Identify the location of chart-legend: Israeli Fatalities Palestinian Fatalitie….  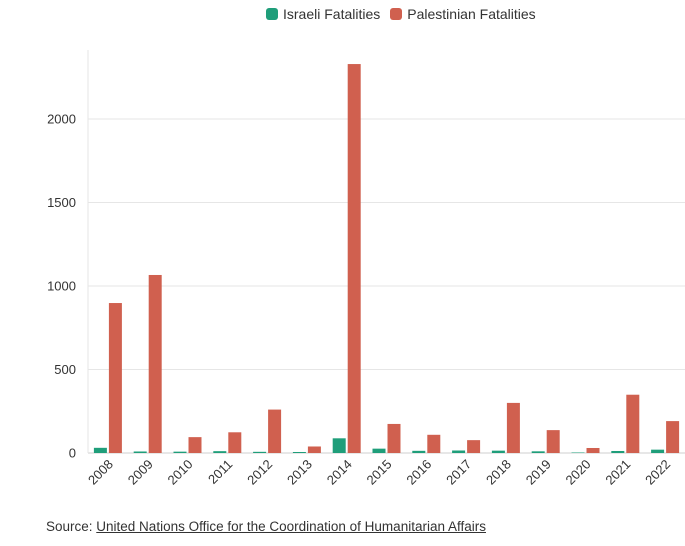
(406, 14).